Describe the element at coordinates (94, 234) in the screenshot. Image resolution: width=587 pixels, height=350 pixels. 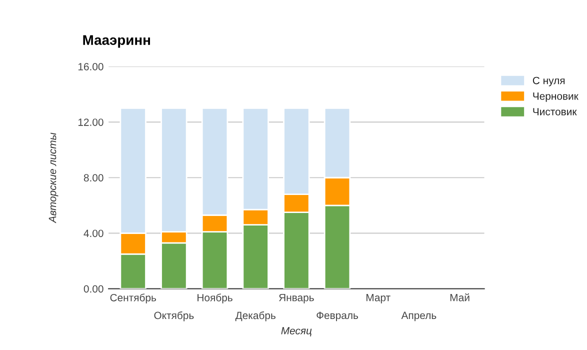
I see `y-tick-label: 4.00` at that location.